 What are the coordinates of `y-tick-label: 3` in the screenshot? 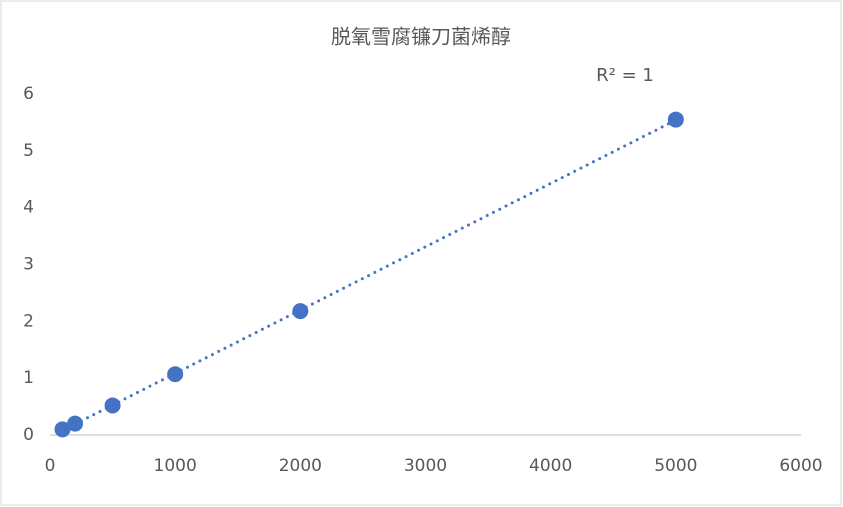 It's located at (28, 265).